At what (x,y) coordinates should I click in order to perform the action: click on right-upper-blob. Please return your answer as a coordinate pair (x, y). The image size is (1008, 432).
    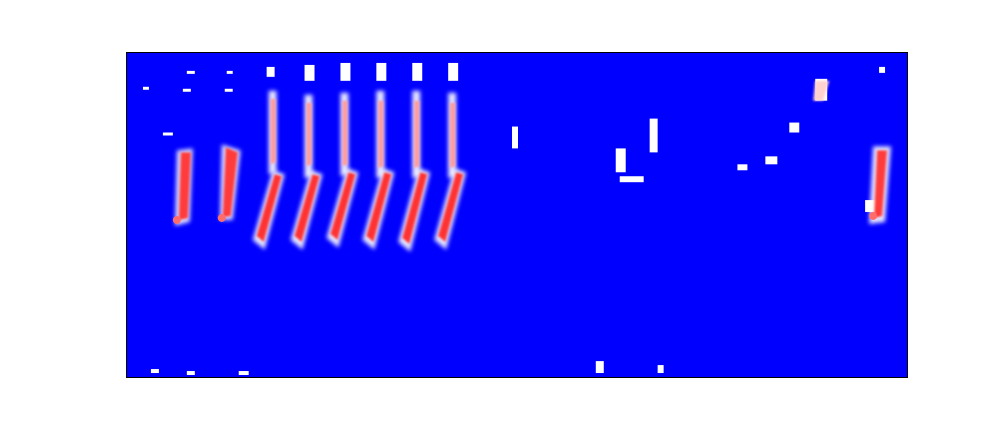
    Looking at the image, I should click on (821, 90).